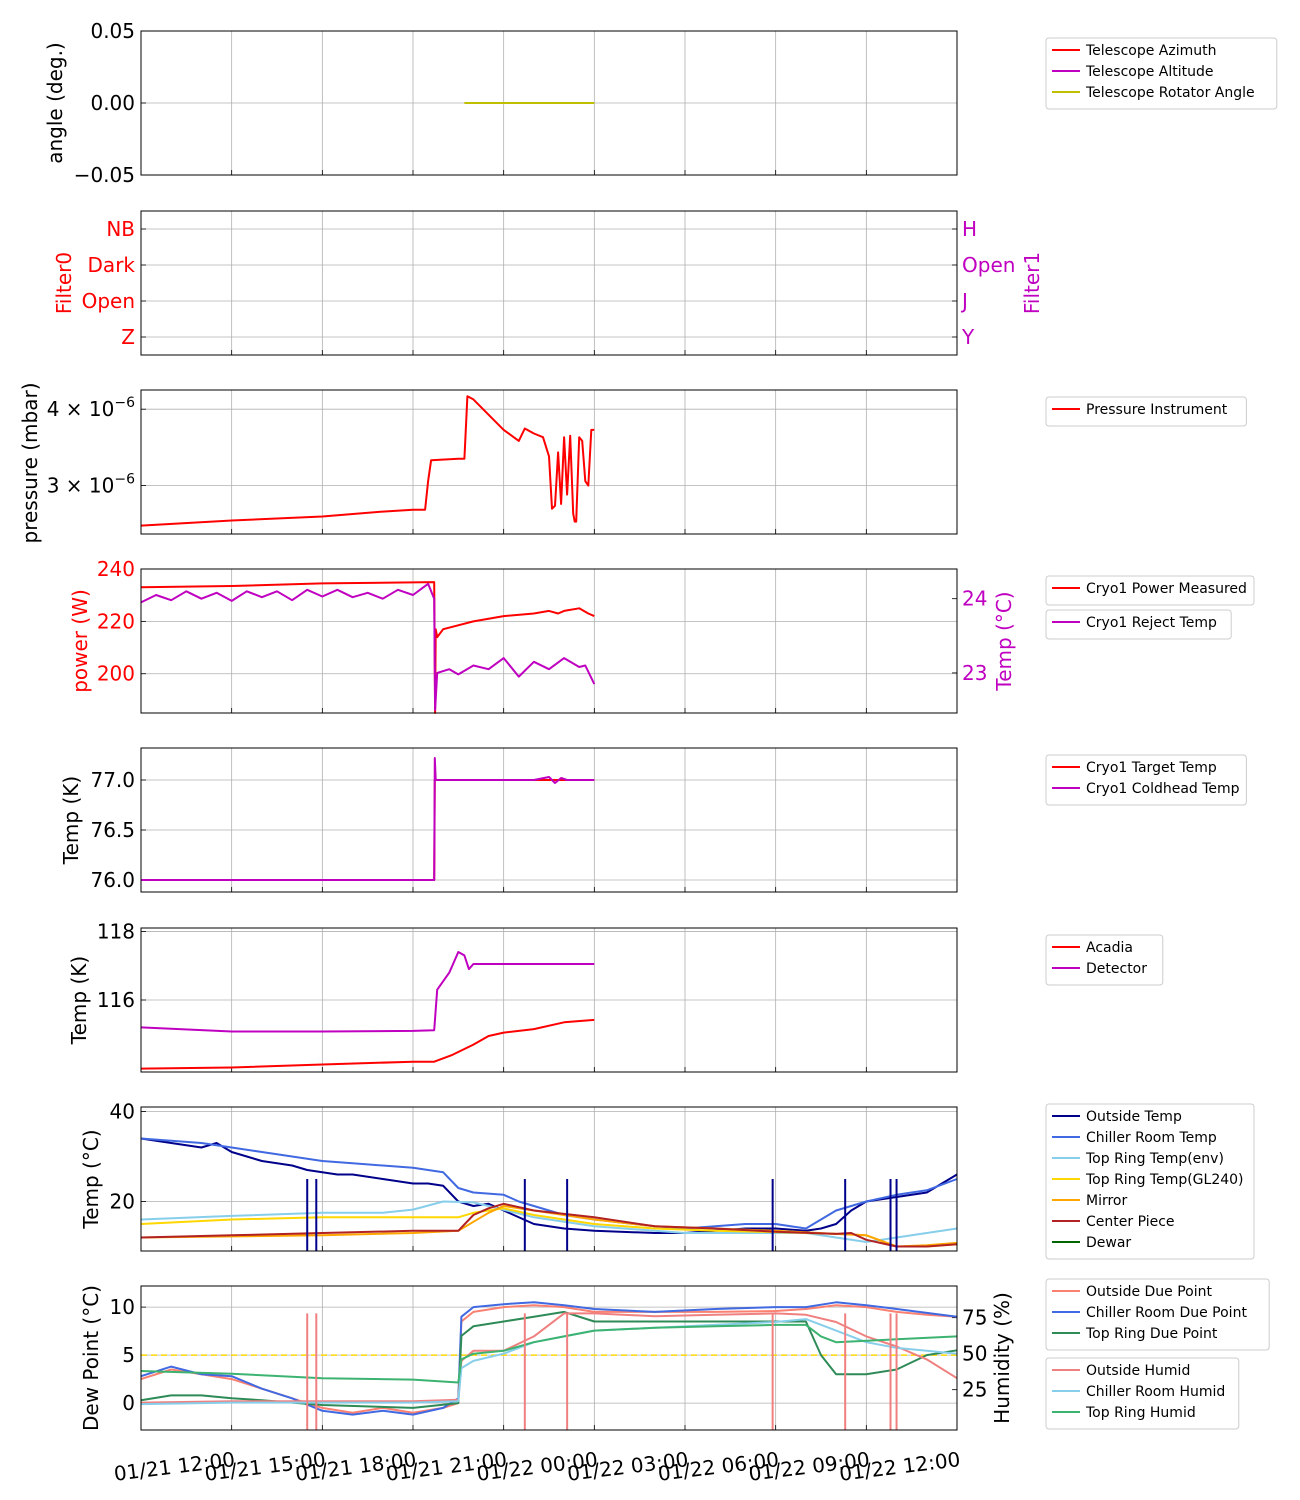 Image resolution: width=1300 pixels, height=1500 pixels. What do you see at coordinates (128, 1355) in the screenshot?
I see `y-tick-label: 5` at bounding box center [128, 1355].